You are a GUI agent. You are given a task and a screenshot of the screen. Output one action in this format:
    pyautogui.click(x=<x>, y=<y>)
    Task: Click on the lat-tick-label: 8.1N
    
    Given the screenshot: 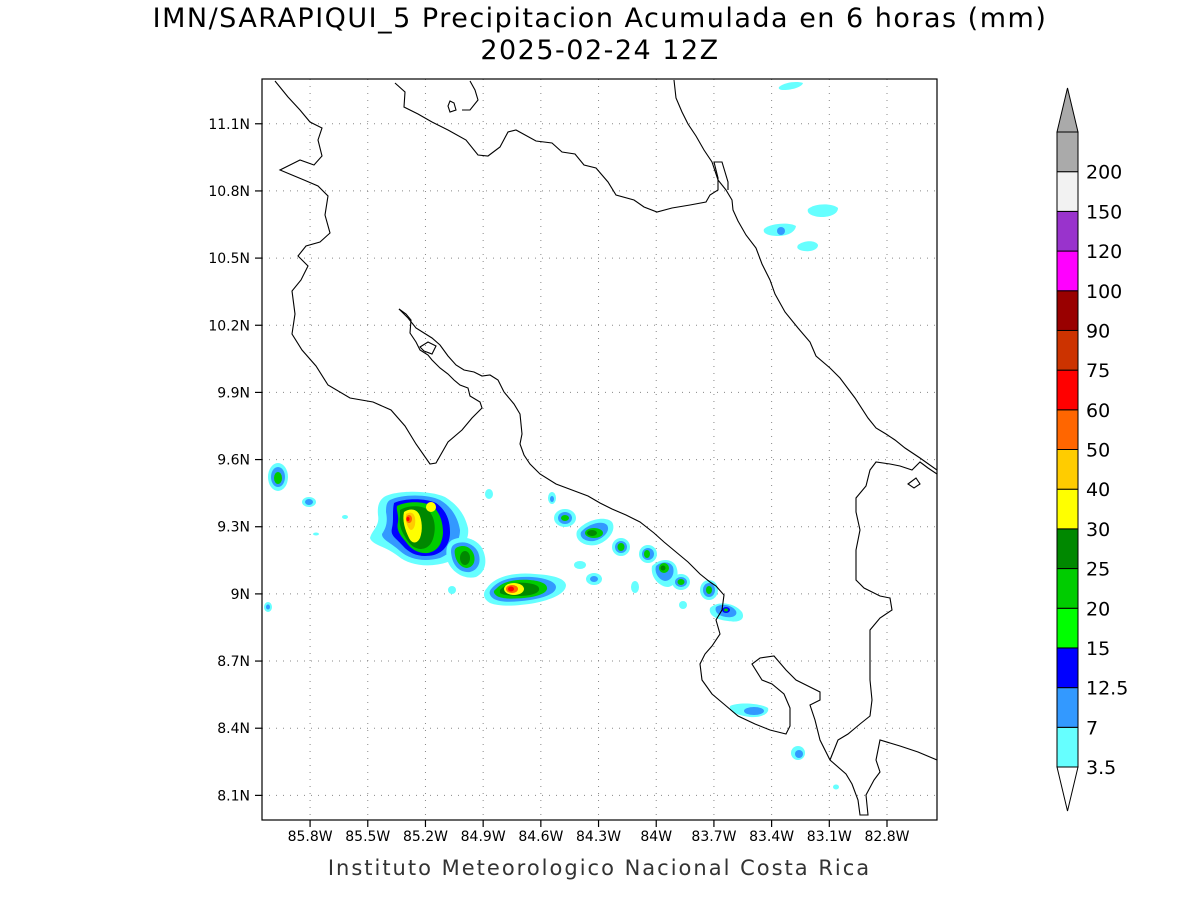 What is the action you would take?
    pyautogui.click(x=233, y=796)
    